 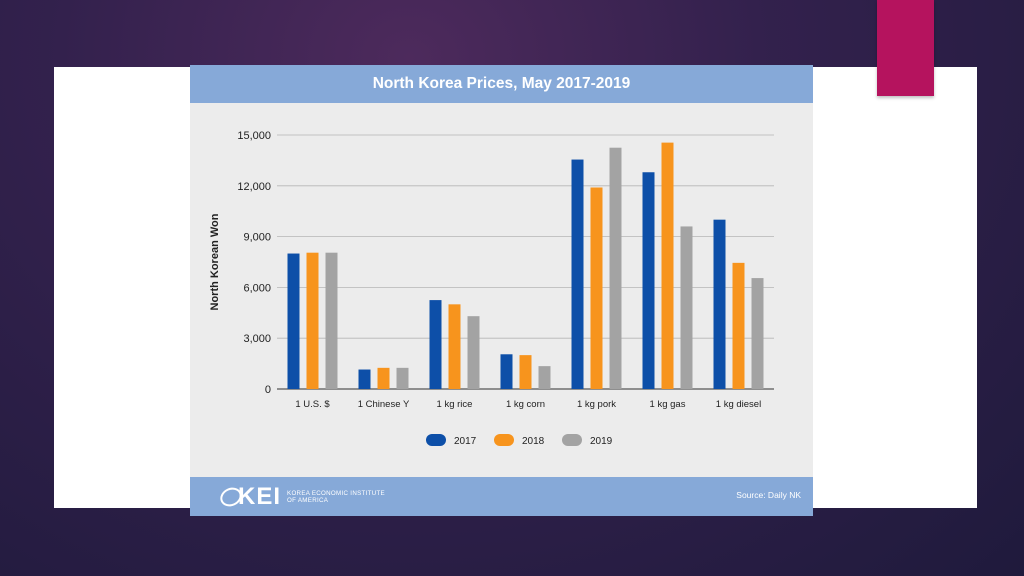 I want to click on y-tick-label: 12,000, so click(x=254, y=187).